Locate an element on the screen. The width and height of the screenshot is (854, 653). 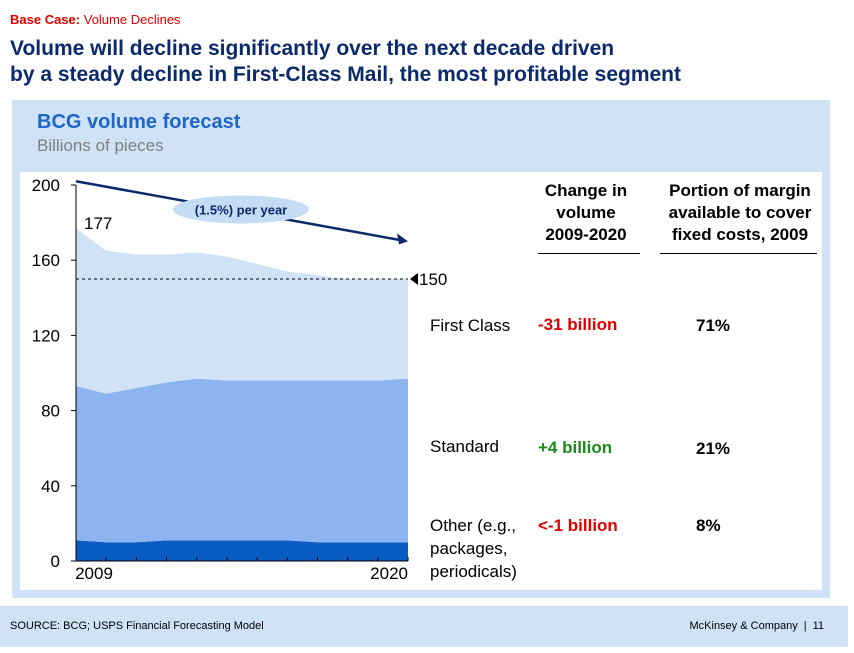
panel-border-right is located at coordinates (826, 381).